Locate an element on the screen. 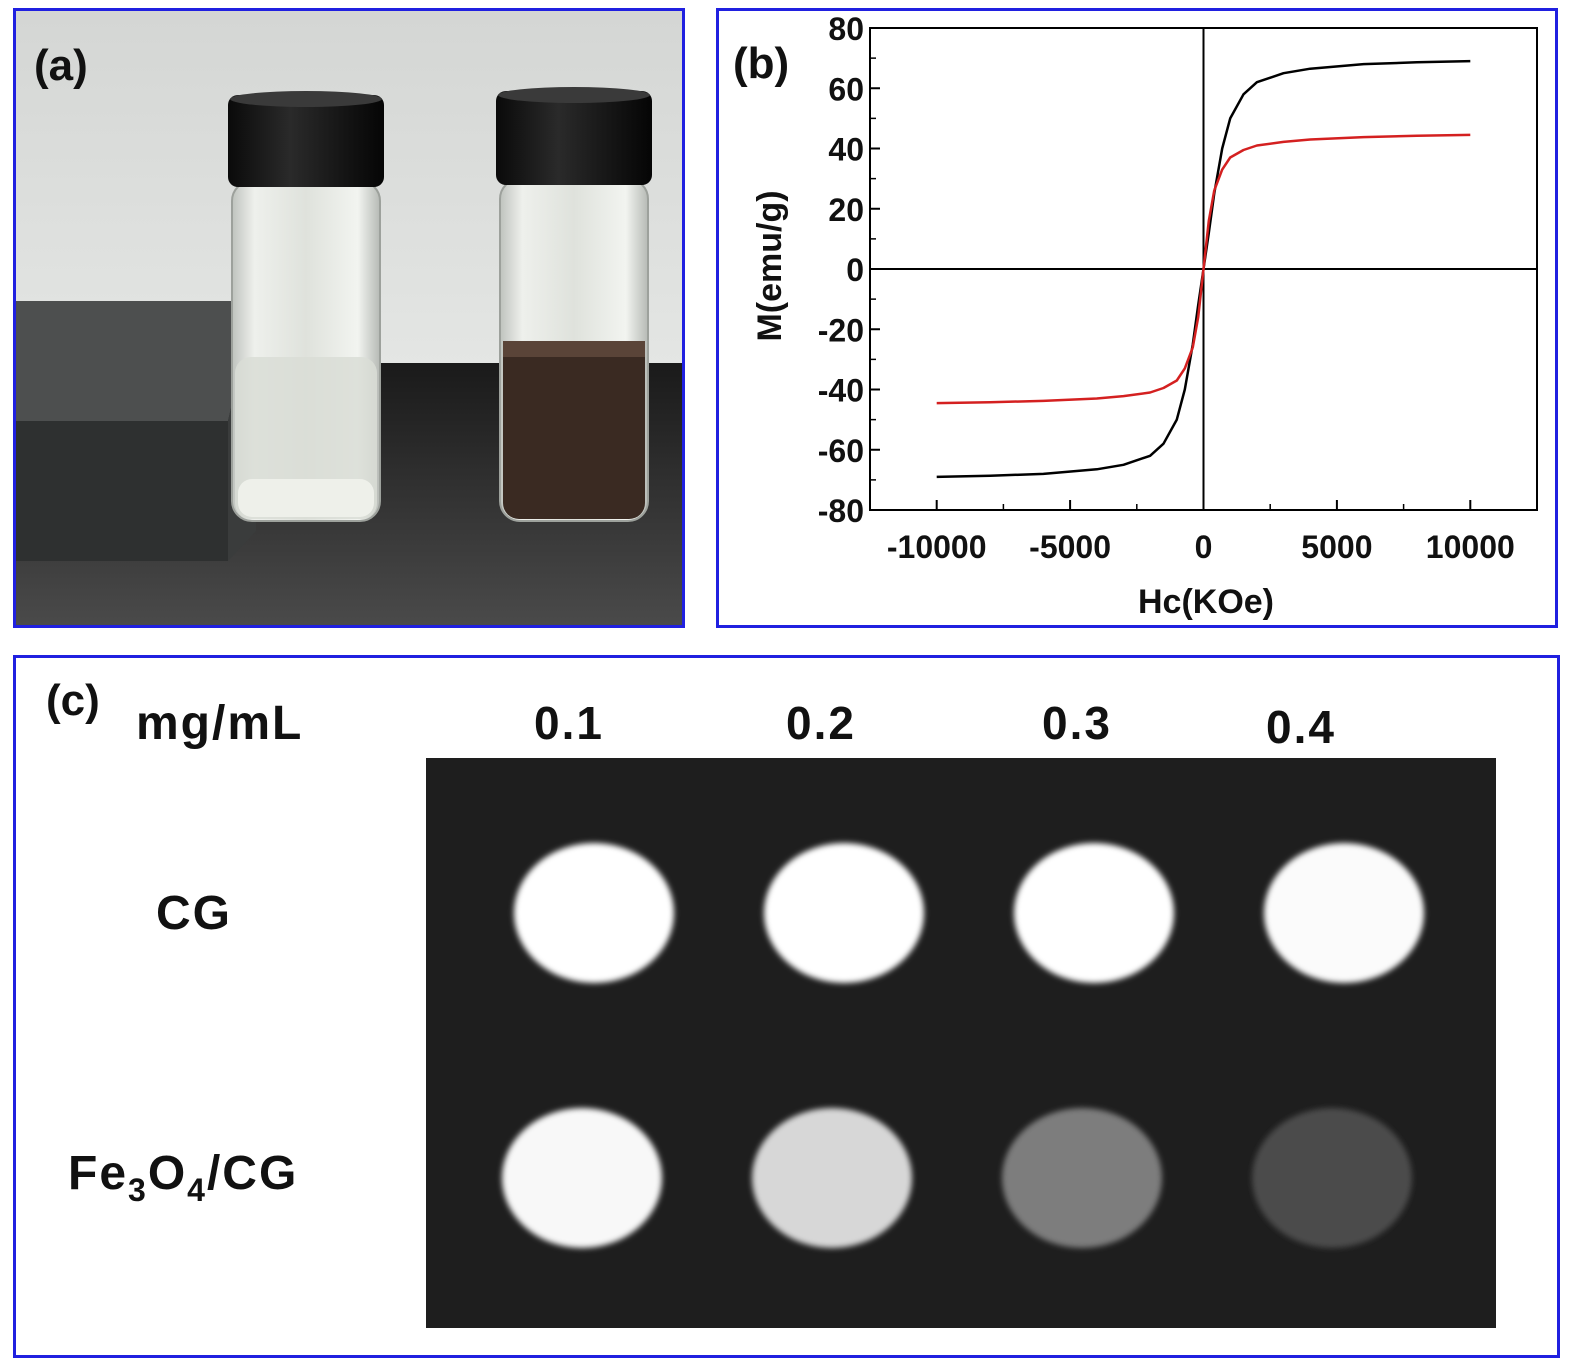 The height and width of the screenshot is (1367, 1575). vial-dark-liquid is located at coordinates (574, 430).